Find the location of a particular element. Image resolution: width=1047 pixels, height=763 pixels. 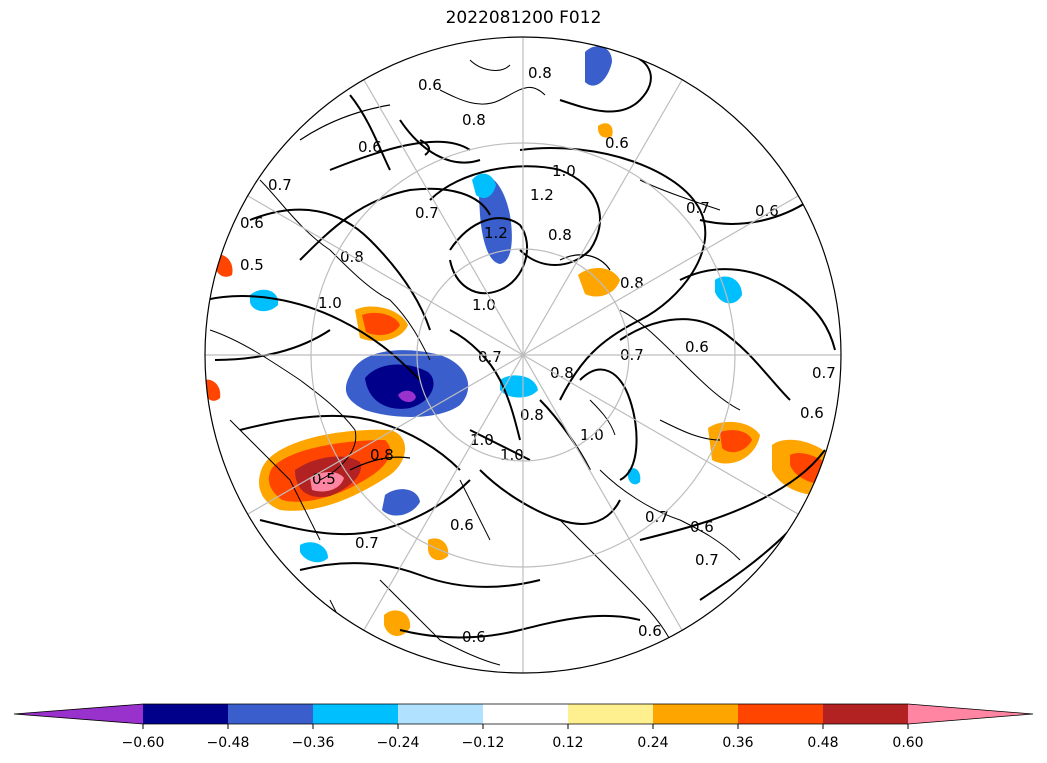

colorbar-extend-min is located at coordinates (78, 714).